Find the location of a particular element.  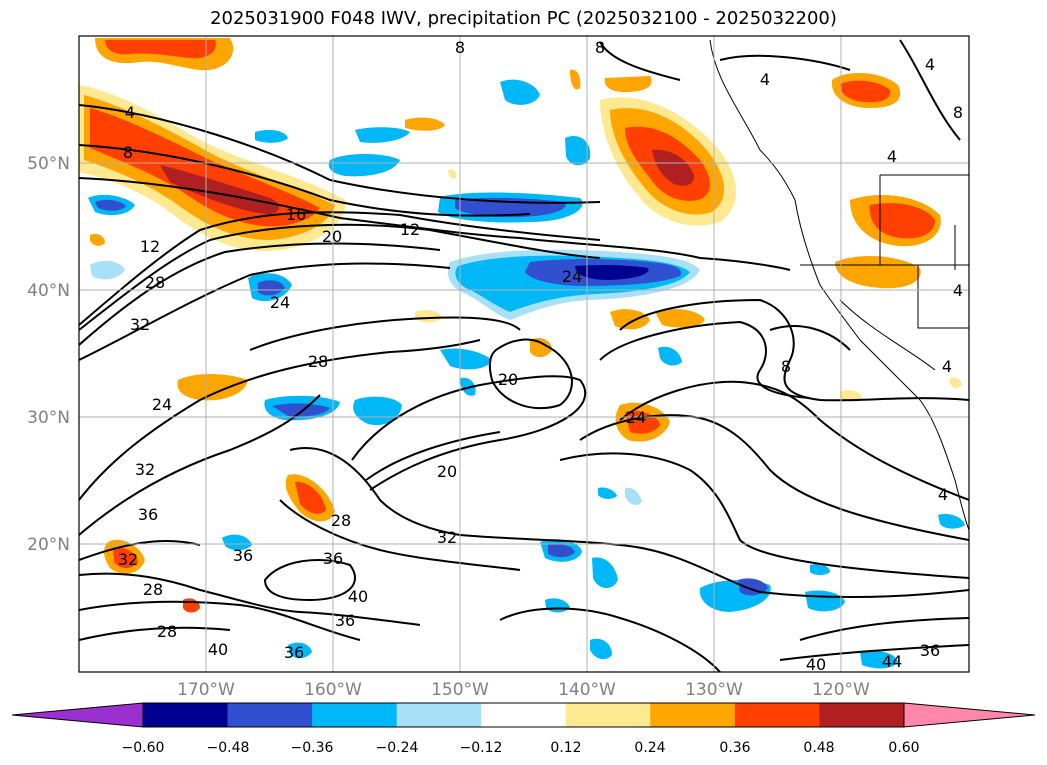

lon-label-170w: 170°W is located at coordinates (206, 690).